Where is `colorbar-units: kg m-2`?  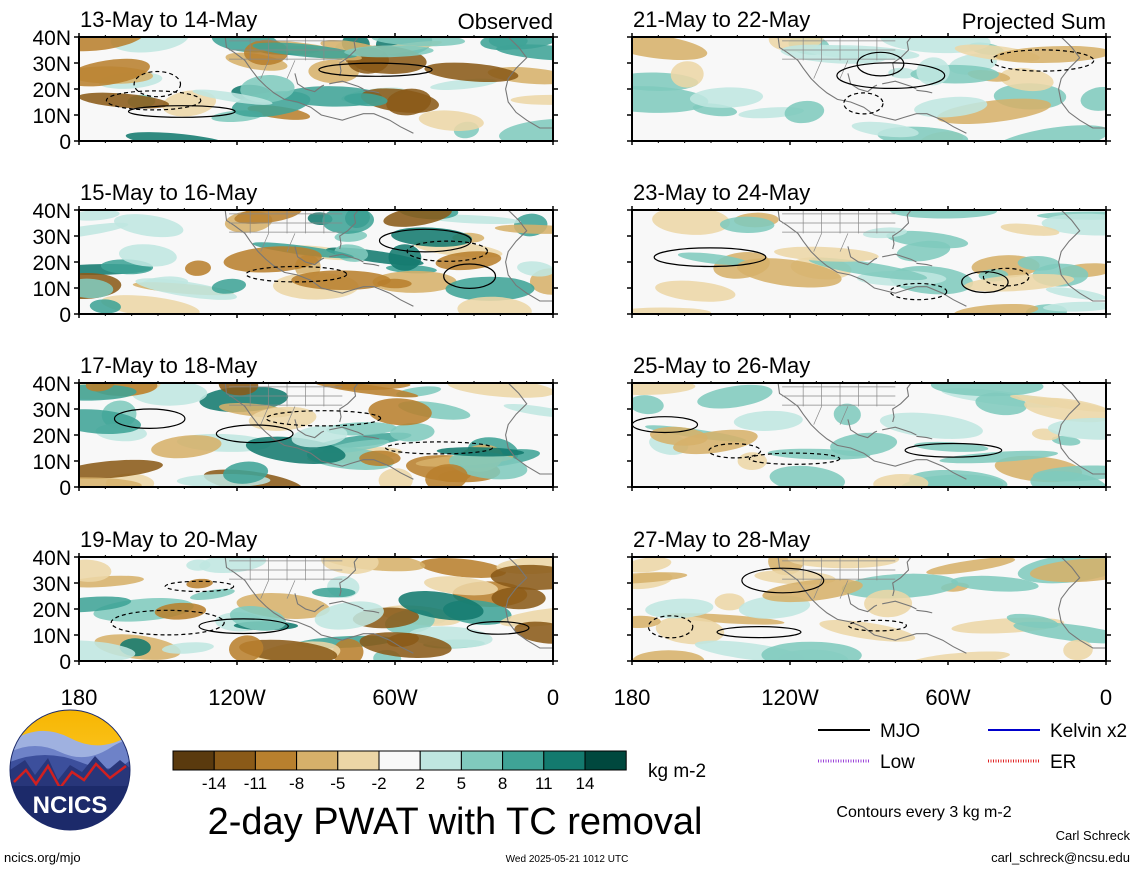 colorbar-units: kg m-2 is located at coordinates (677, 771).